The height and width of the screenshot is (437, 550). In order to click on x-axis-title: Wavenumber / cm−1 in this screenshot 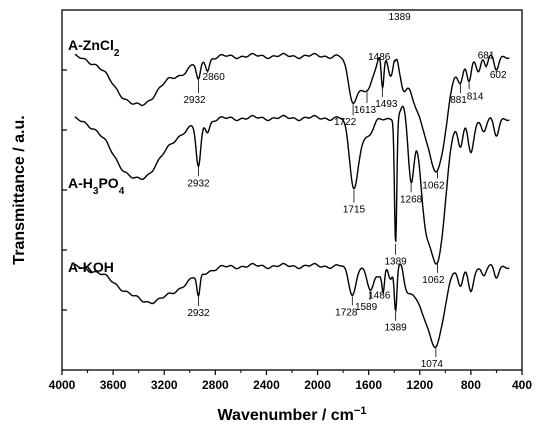, I will do `click(292, 414)`.